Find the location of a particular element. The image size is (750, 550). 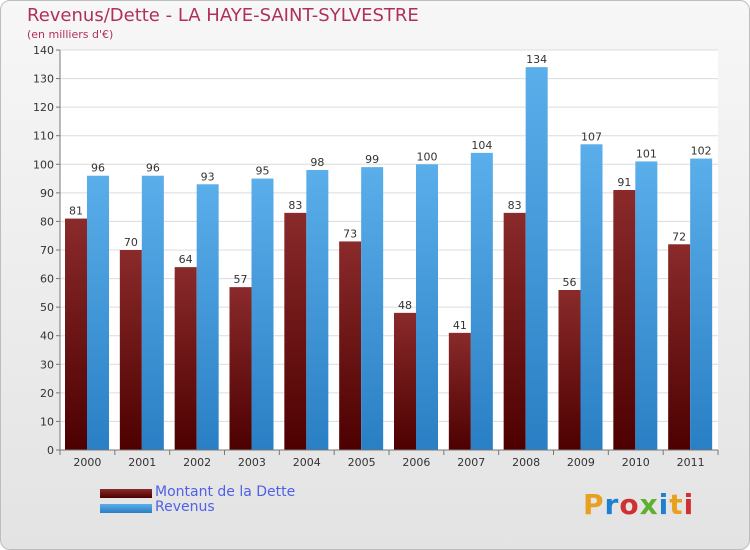

y-tick-label: 140 is located at coordinates (43, 50).